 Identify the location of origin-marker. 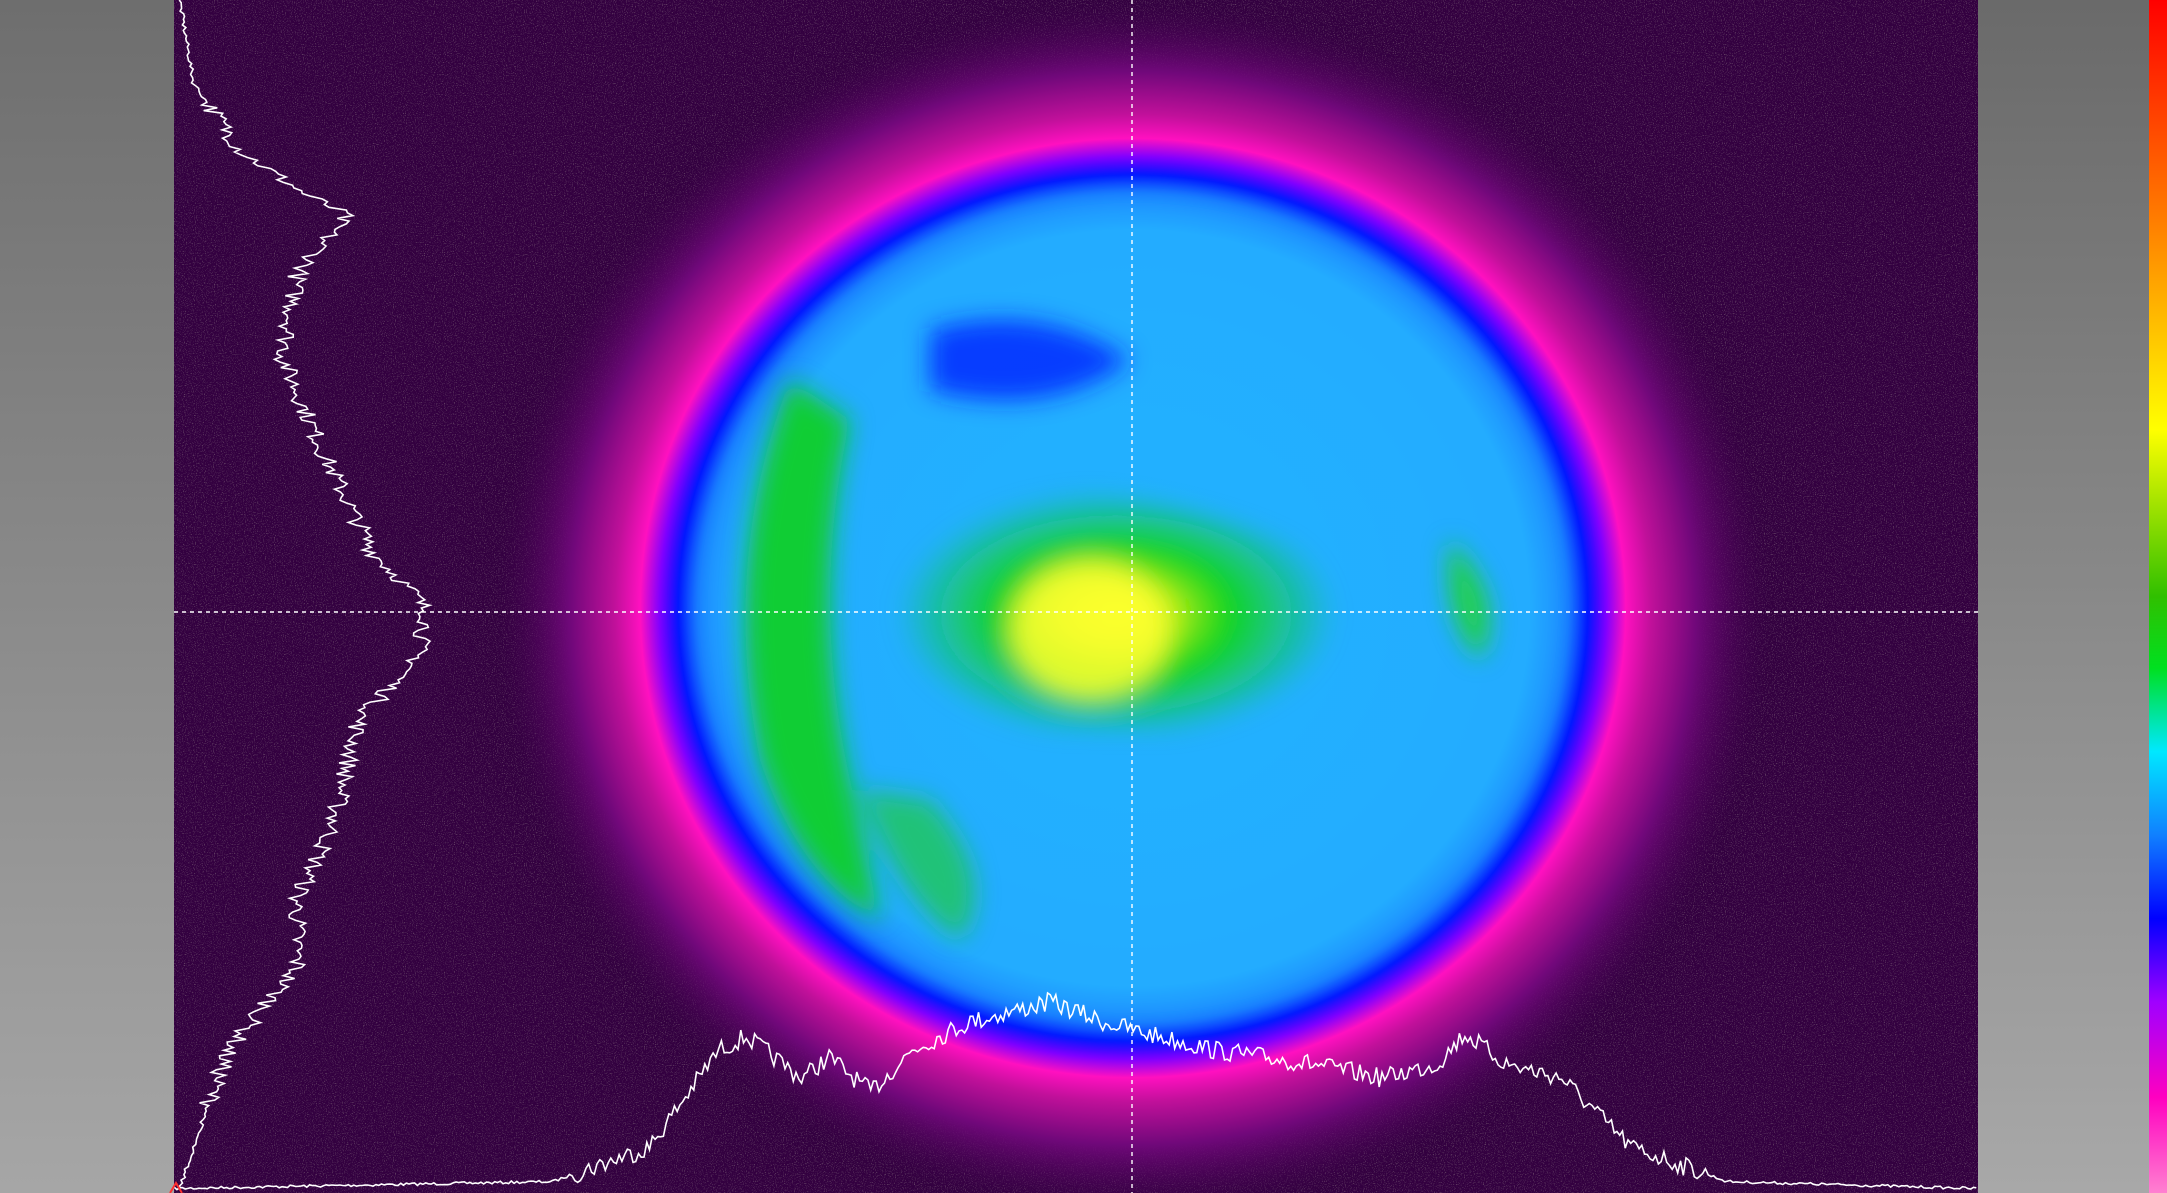
(176, 1187).